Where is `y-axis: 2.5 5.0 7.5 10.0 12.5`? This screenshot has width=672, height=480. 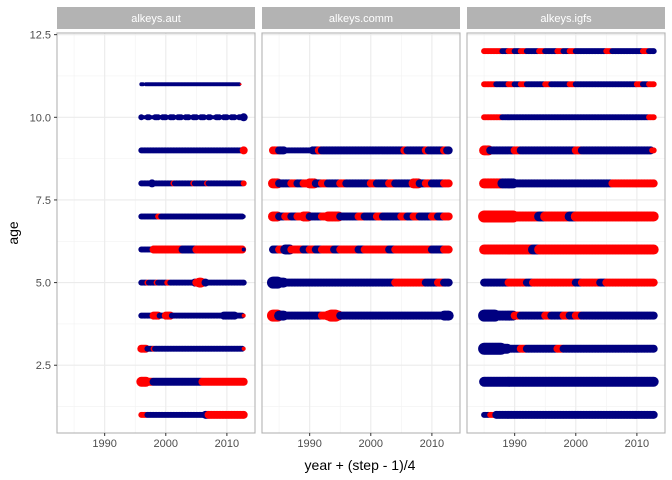
y-axis: 2.5 5.0 7.5 10.0 12.5 is located at coordinates (43, 201).